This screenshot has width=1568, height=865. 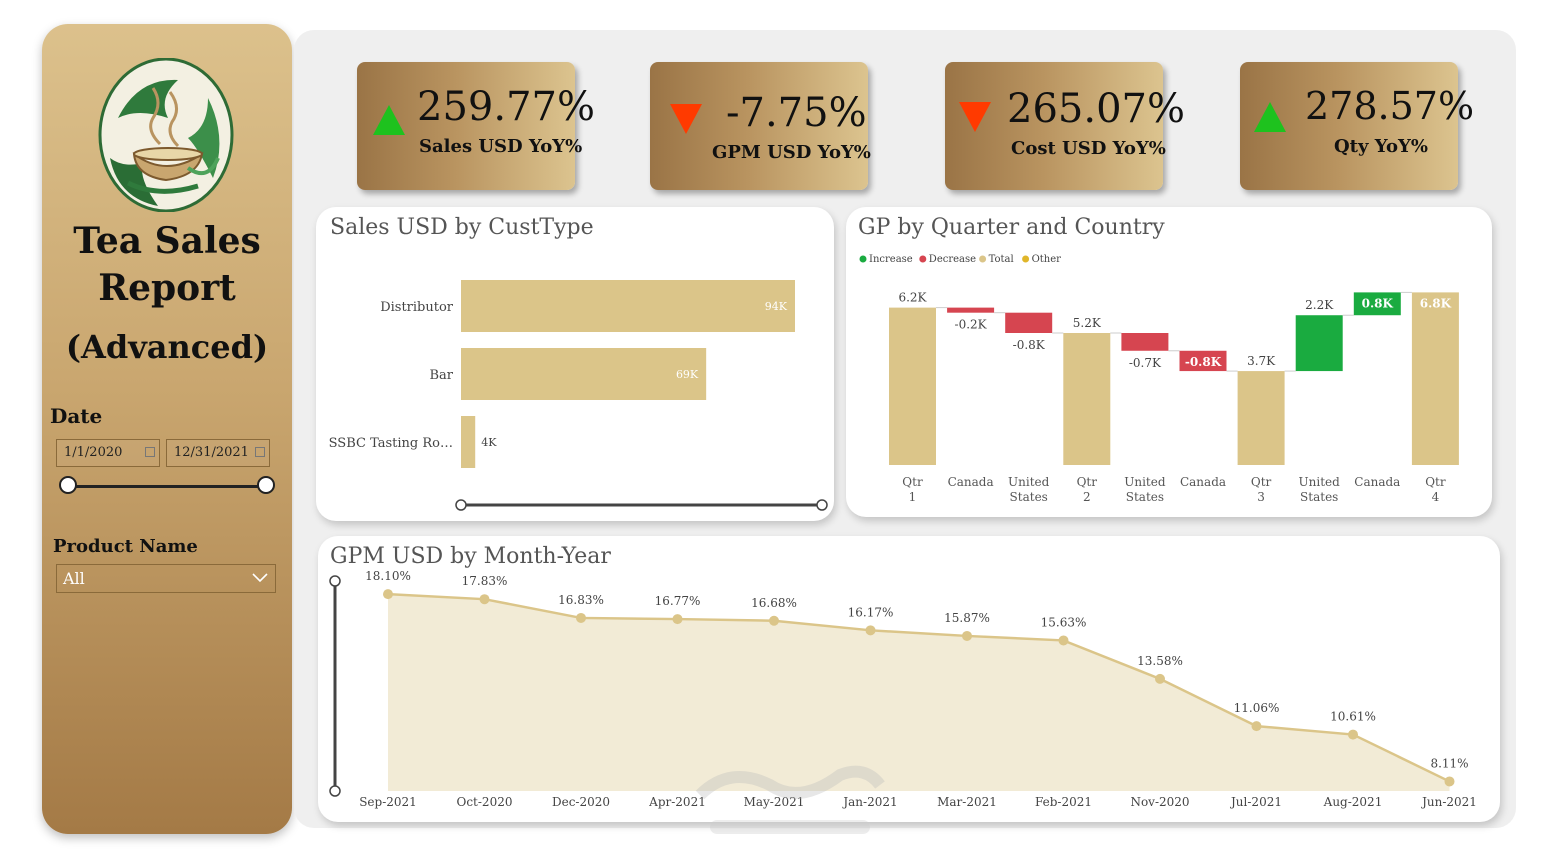 I want to click on legend-label: Total, so click(x=1001, y=259).